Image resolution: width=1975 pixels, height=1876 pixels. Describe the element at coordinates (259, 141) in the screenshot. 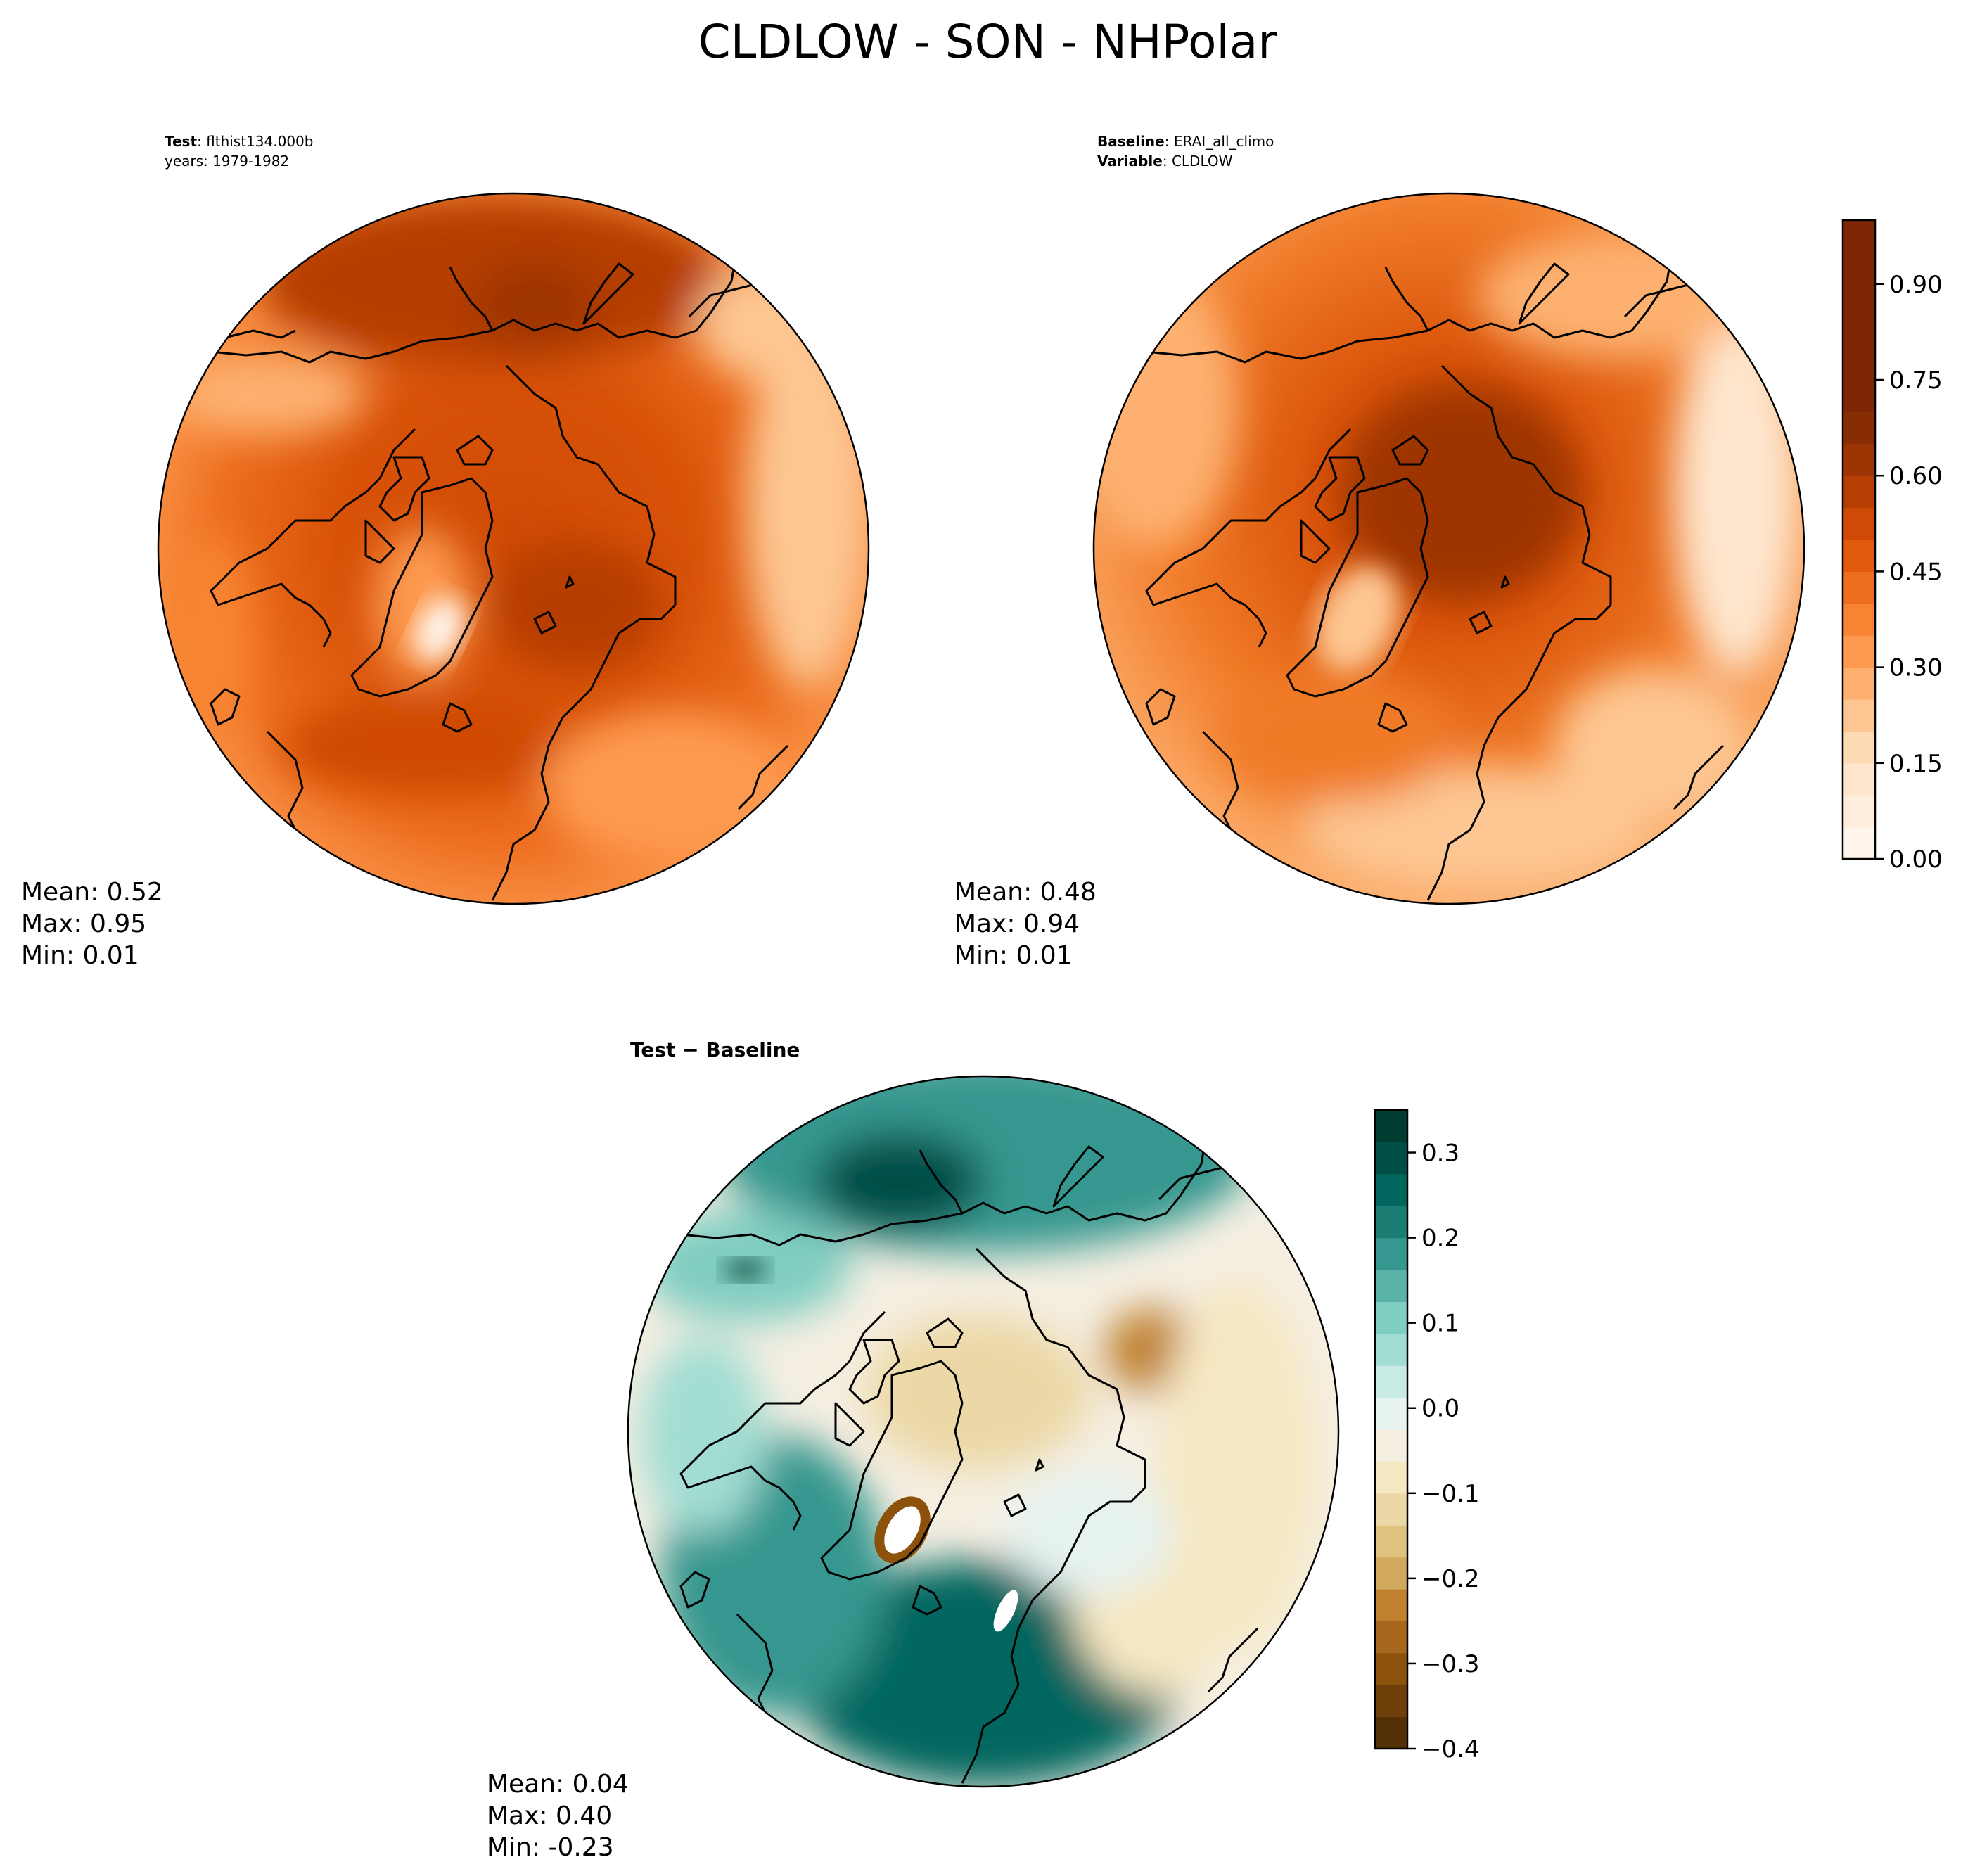

I see `panel-test-label-value: flthist134.000b` at that location.